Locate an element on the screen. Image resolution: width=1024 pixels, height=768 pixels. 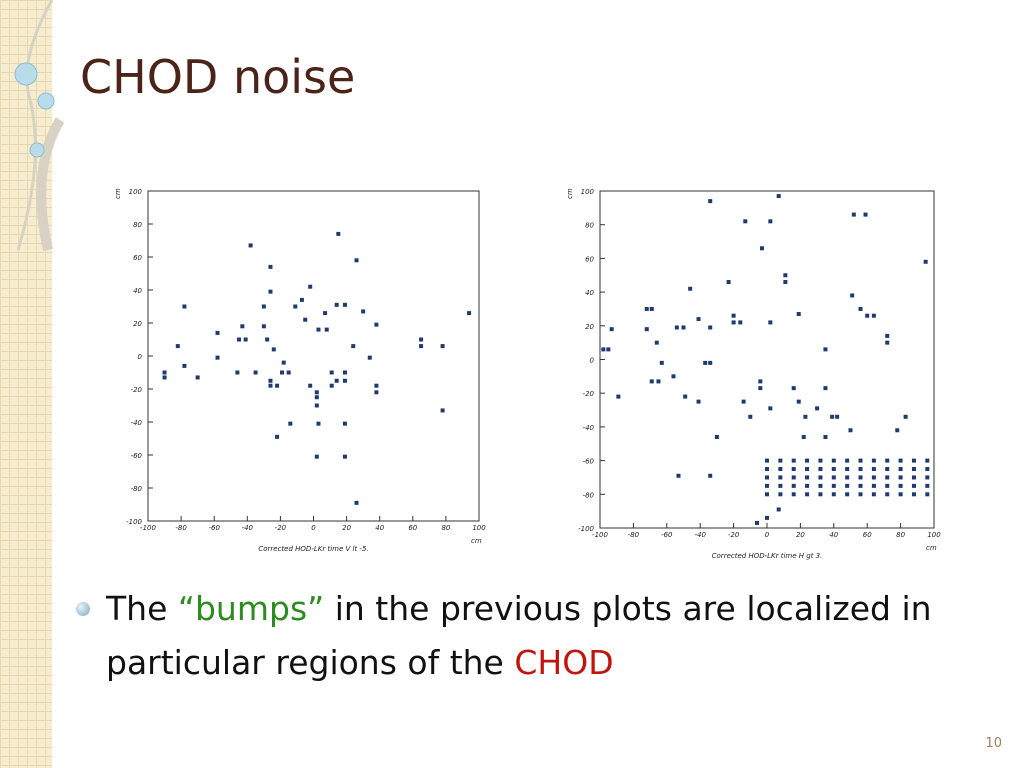
x-tick-label: 40 is located at coordinates (833, 535).